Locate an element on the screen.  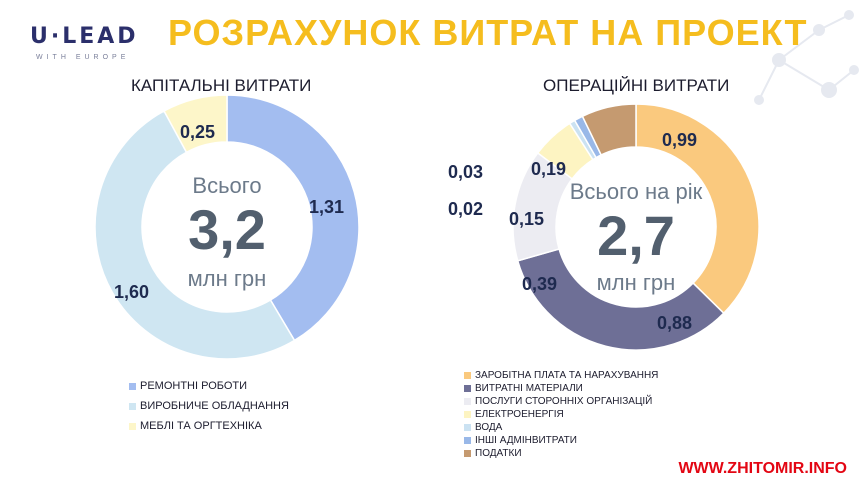
operating-value-label: 0,19 is located at coordinates (549, 169).